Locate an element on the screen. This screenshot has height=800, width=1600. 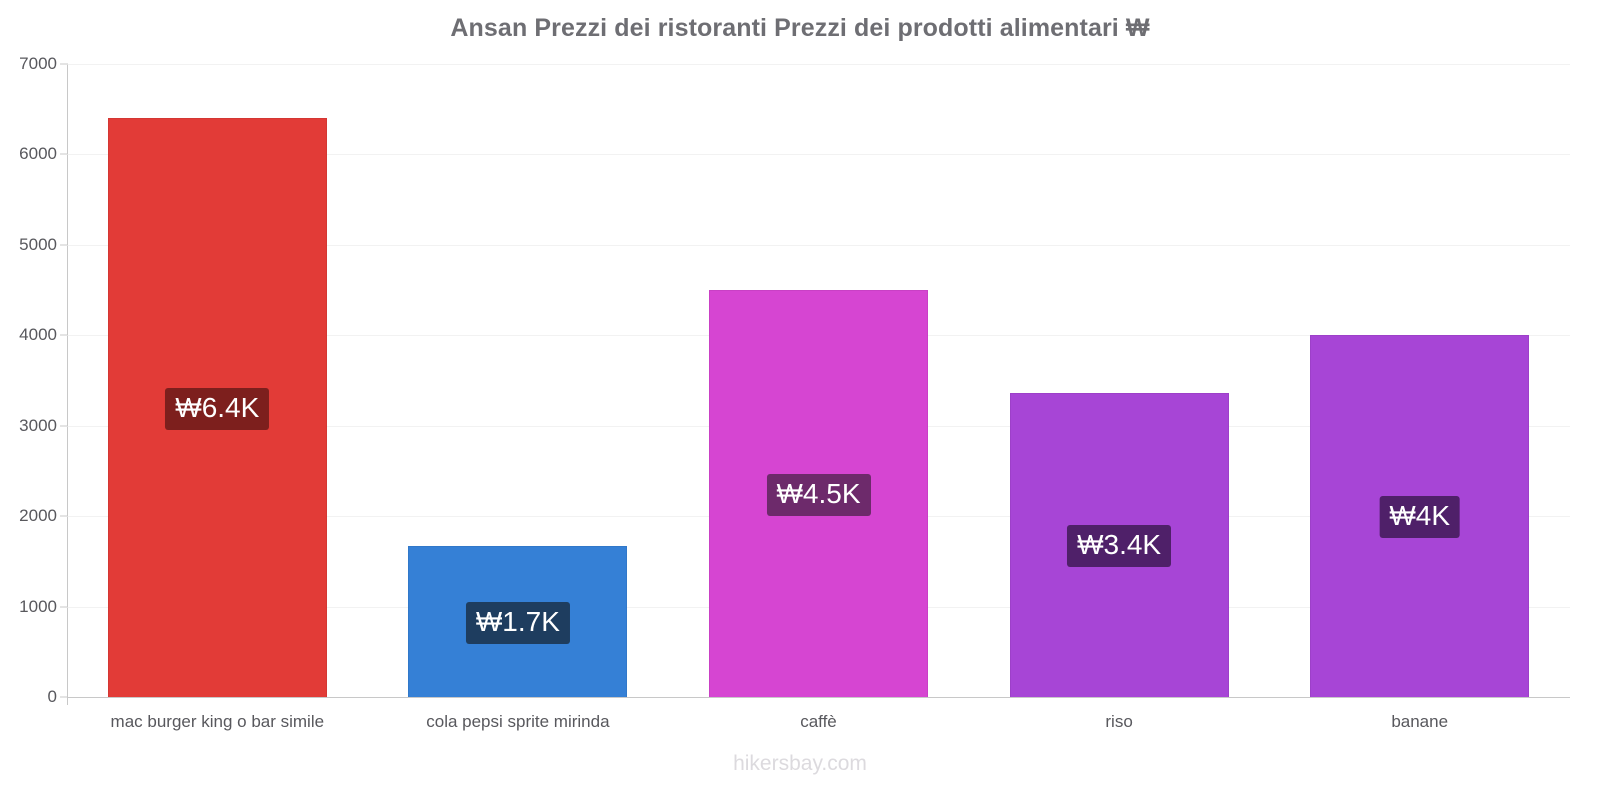
bar: ₩1.7K is located at coordinates (518, 621).